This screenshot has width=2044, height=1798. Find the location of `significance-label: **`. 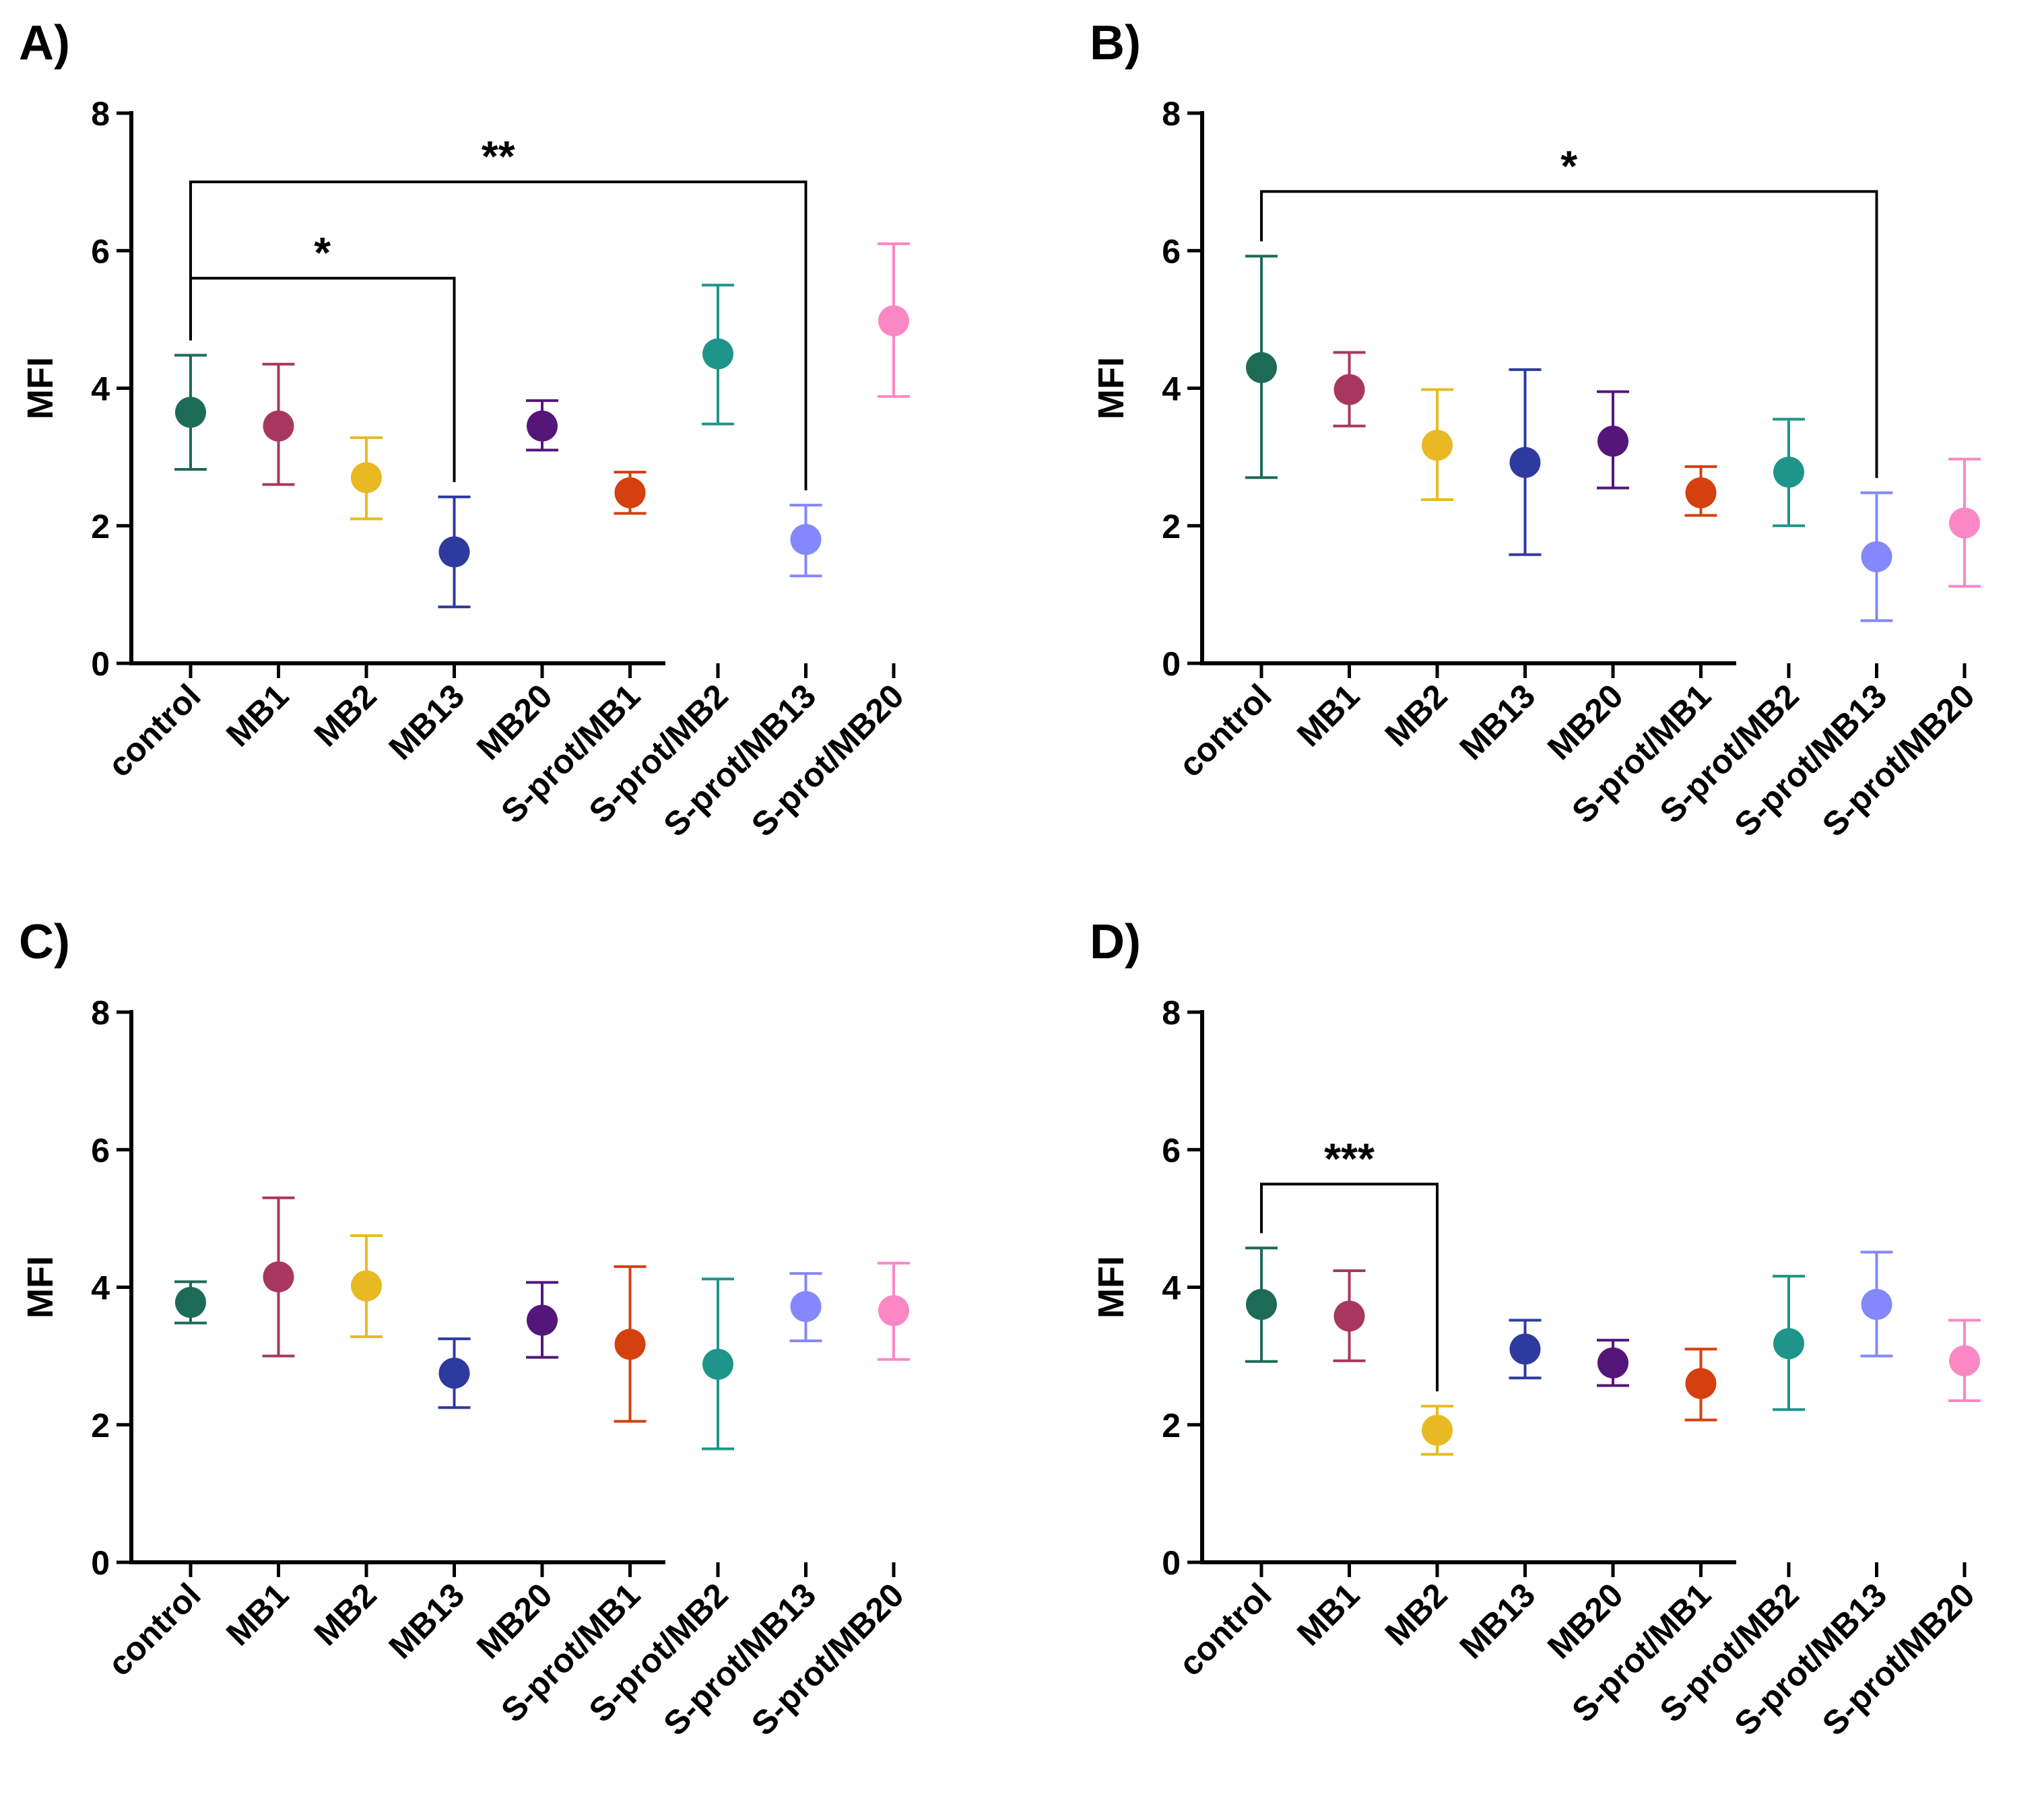

significance-label: ** is located at coordinates (498, 156).